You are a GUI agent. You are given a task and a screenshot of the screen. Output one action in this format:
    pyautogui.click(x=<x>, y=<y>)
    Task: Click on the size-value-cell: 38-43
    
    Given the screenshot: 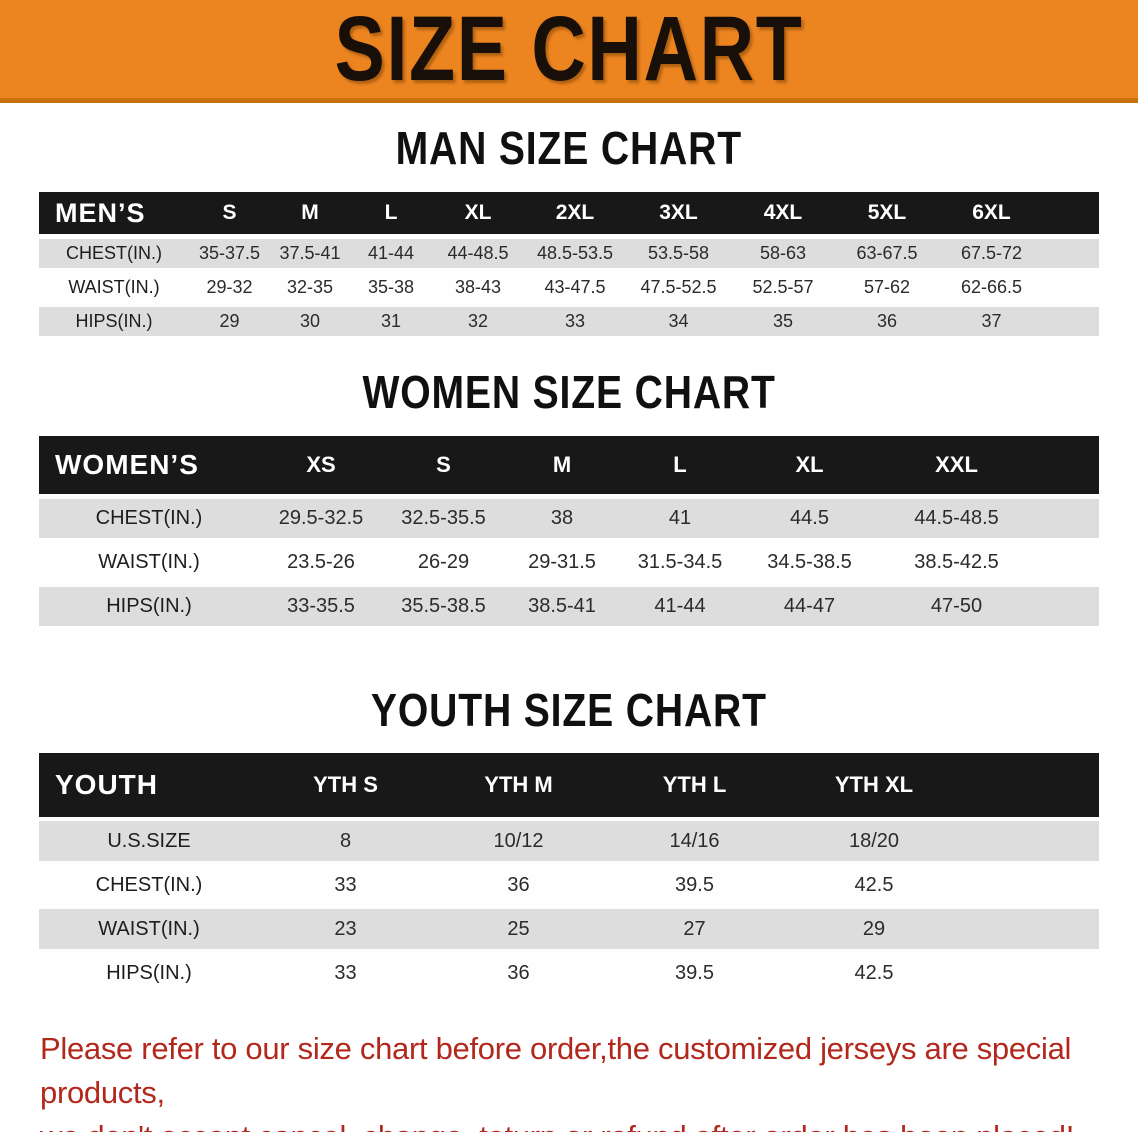 What is the action you would take?
    pyautogui.click(x=478, y=287)
    